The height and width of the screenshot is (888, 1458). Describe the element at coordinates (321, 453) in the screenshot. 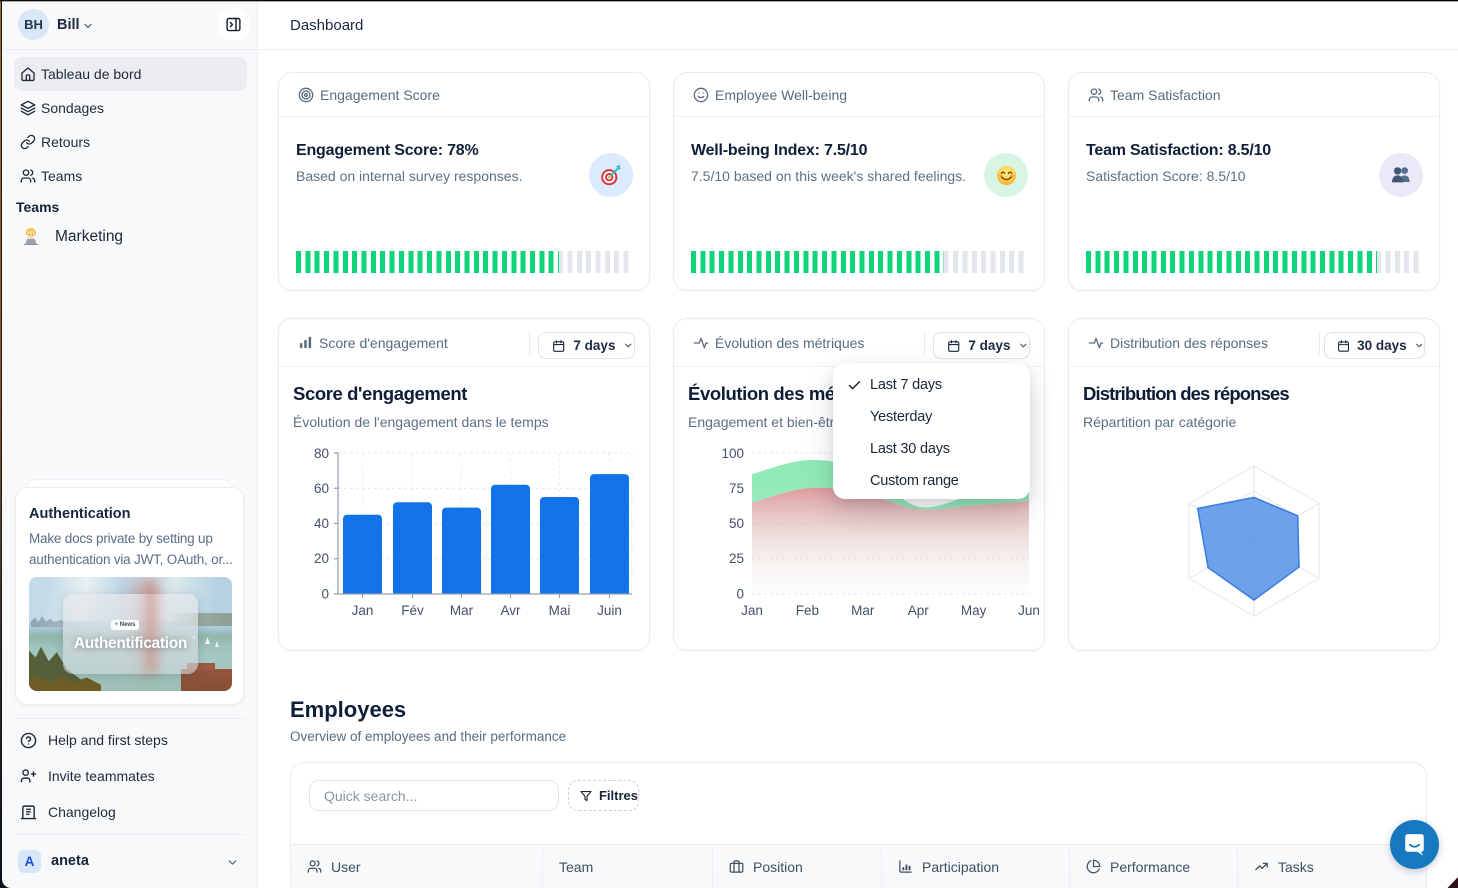

I see `svg-text: 80` at that location.